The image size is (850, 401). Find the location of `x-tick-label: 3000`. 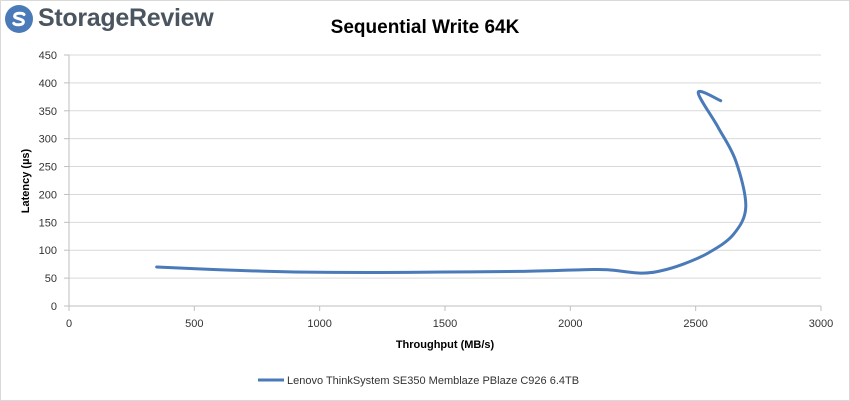

x-tick-label: 3000 is located at coordinates (821, 324).